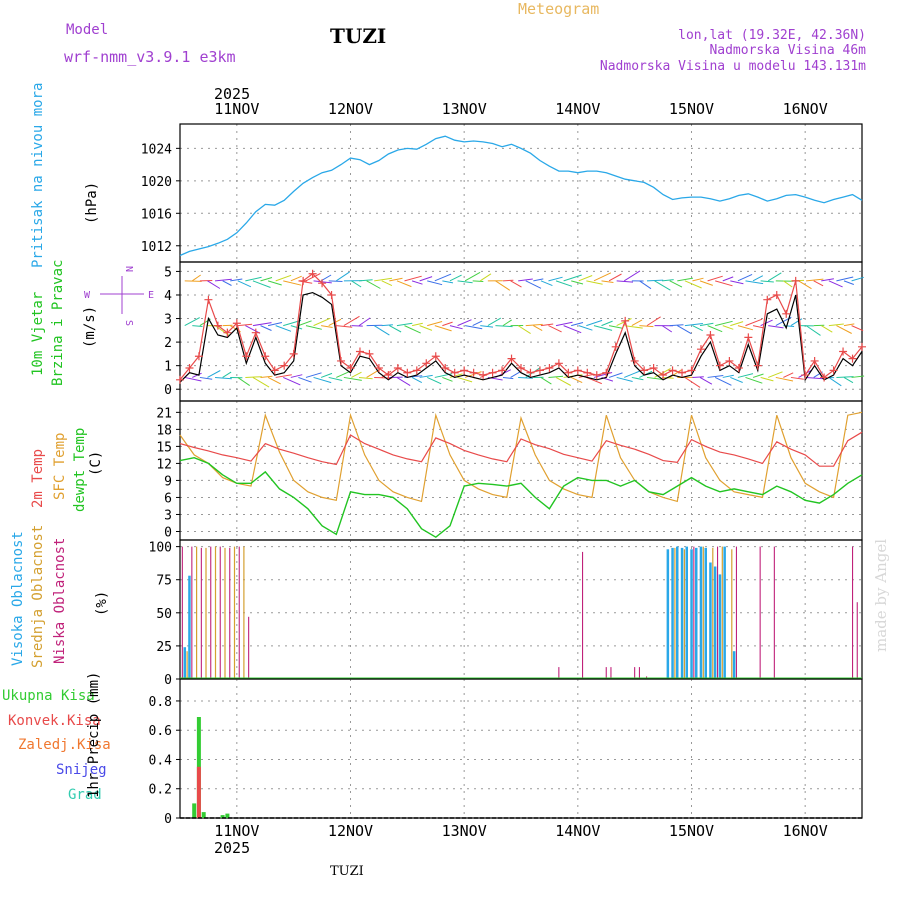 This screenshot has height=900, width=900. What do you see at coordinates (38, 596) in the screenshot?
I see `cloud-axis-mid: Srednja Oblacnost` at bounding box center [38, 596].